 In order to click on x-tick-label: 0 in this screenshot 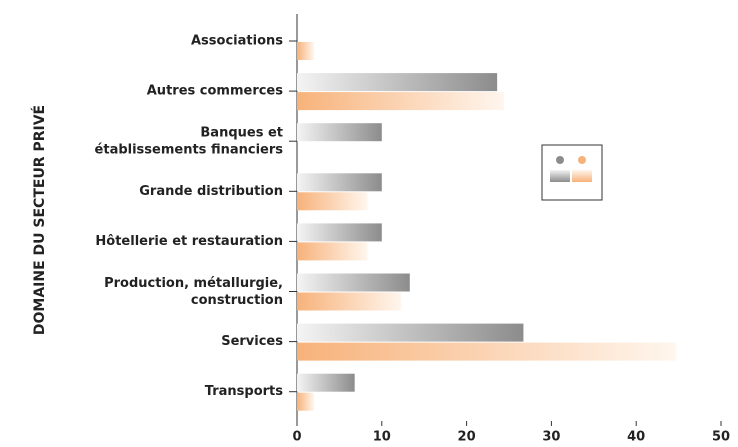, I will do `click(296, 437)`.